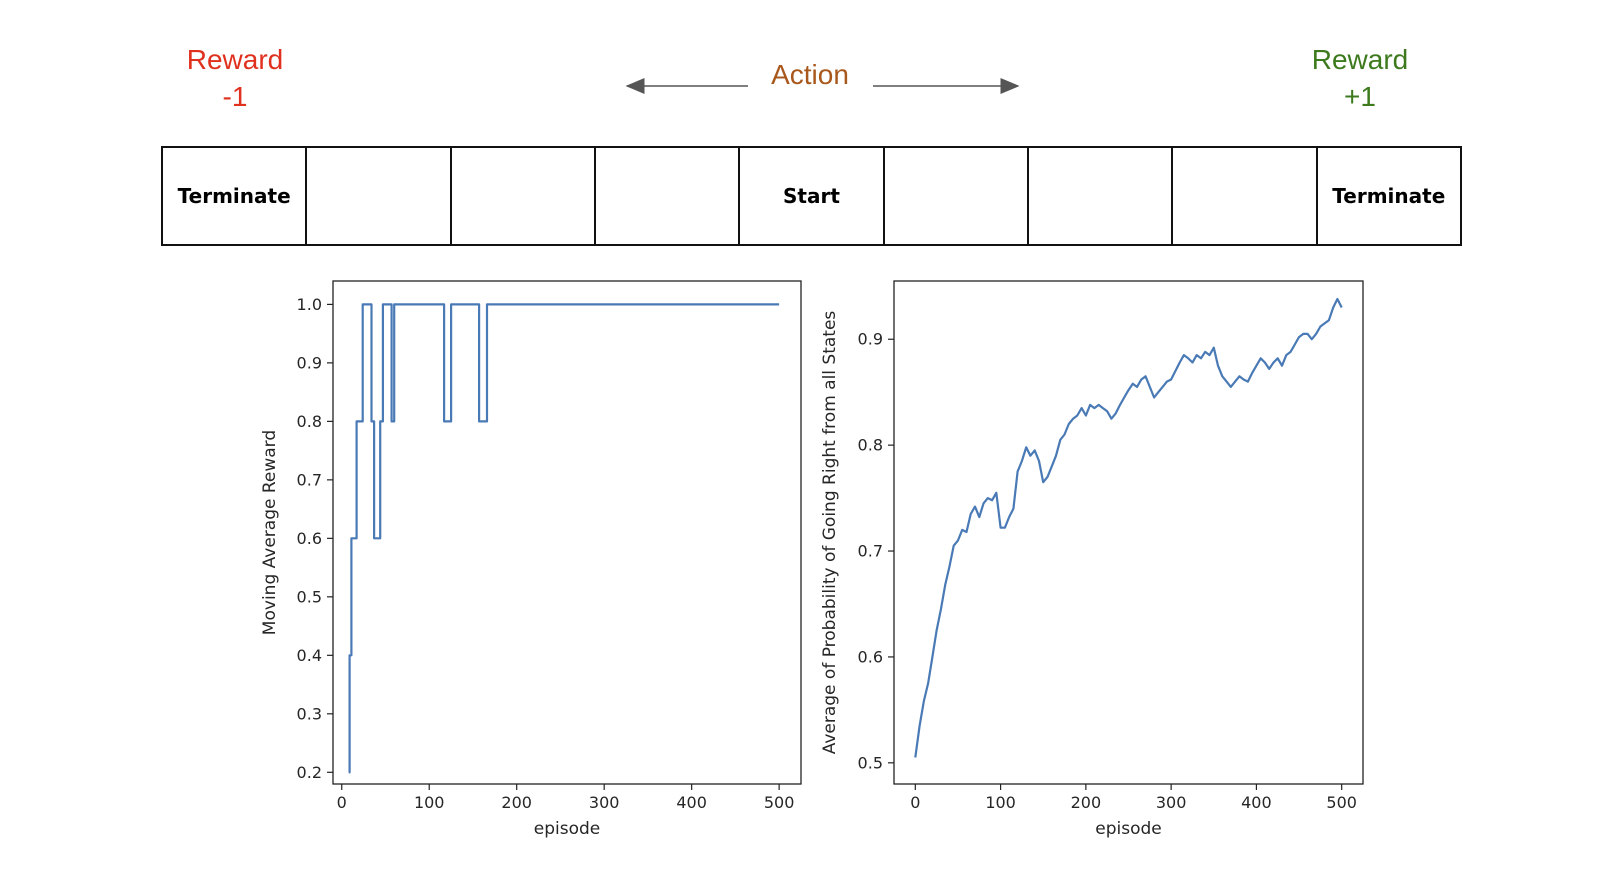 The image size is (1600, 882). Describe the element at coordinates (342, 802) in the screenshot. I see `reward-chart-xtick-label: 0` at that location.